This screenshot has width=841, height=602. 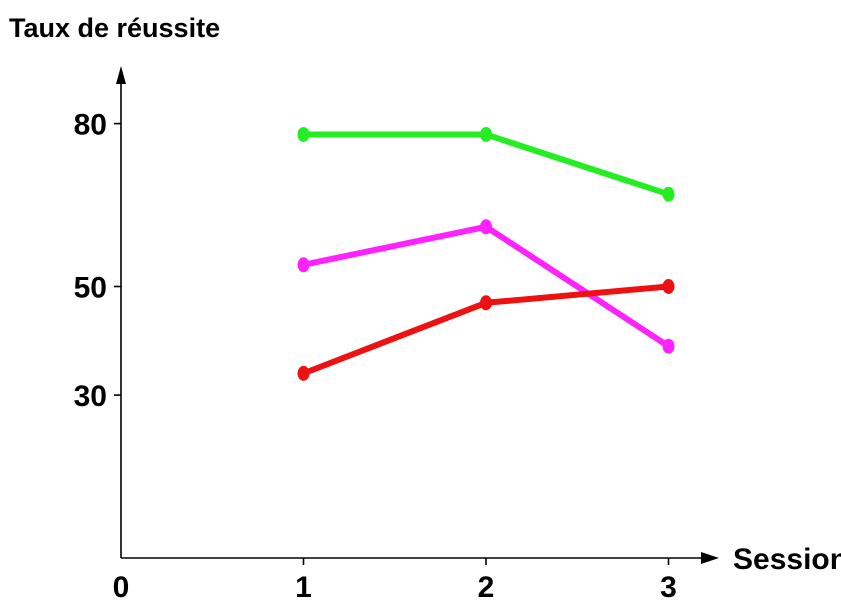 What do you see at coordinates (486, 586) in the screenshot?
I see `x-tick-label: 2` at bounding box center [486, 586].